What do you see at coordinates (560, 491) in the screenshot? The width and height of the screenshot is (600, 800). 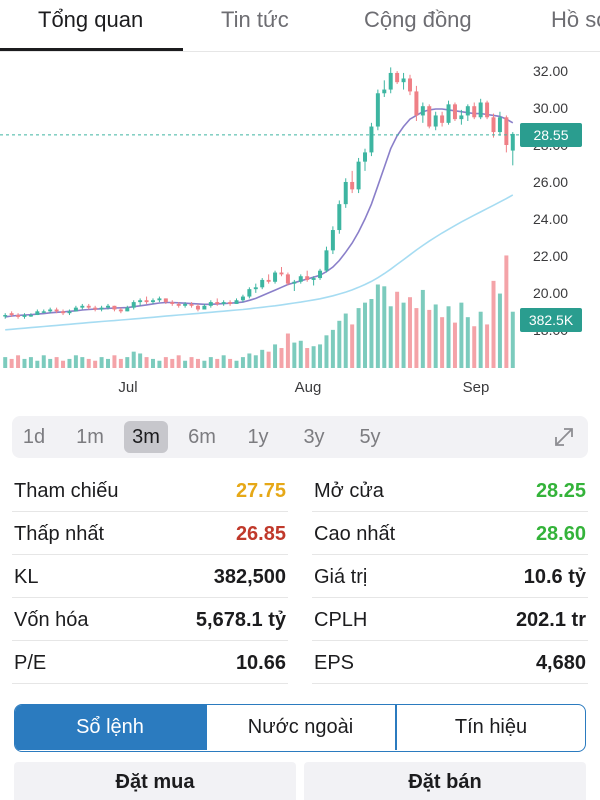 I see `stat-value: 28.25` at bounding box center [560, 491].